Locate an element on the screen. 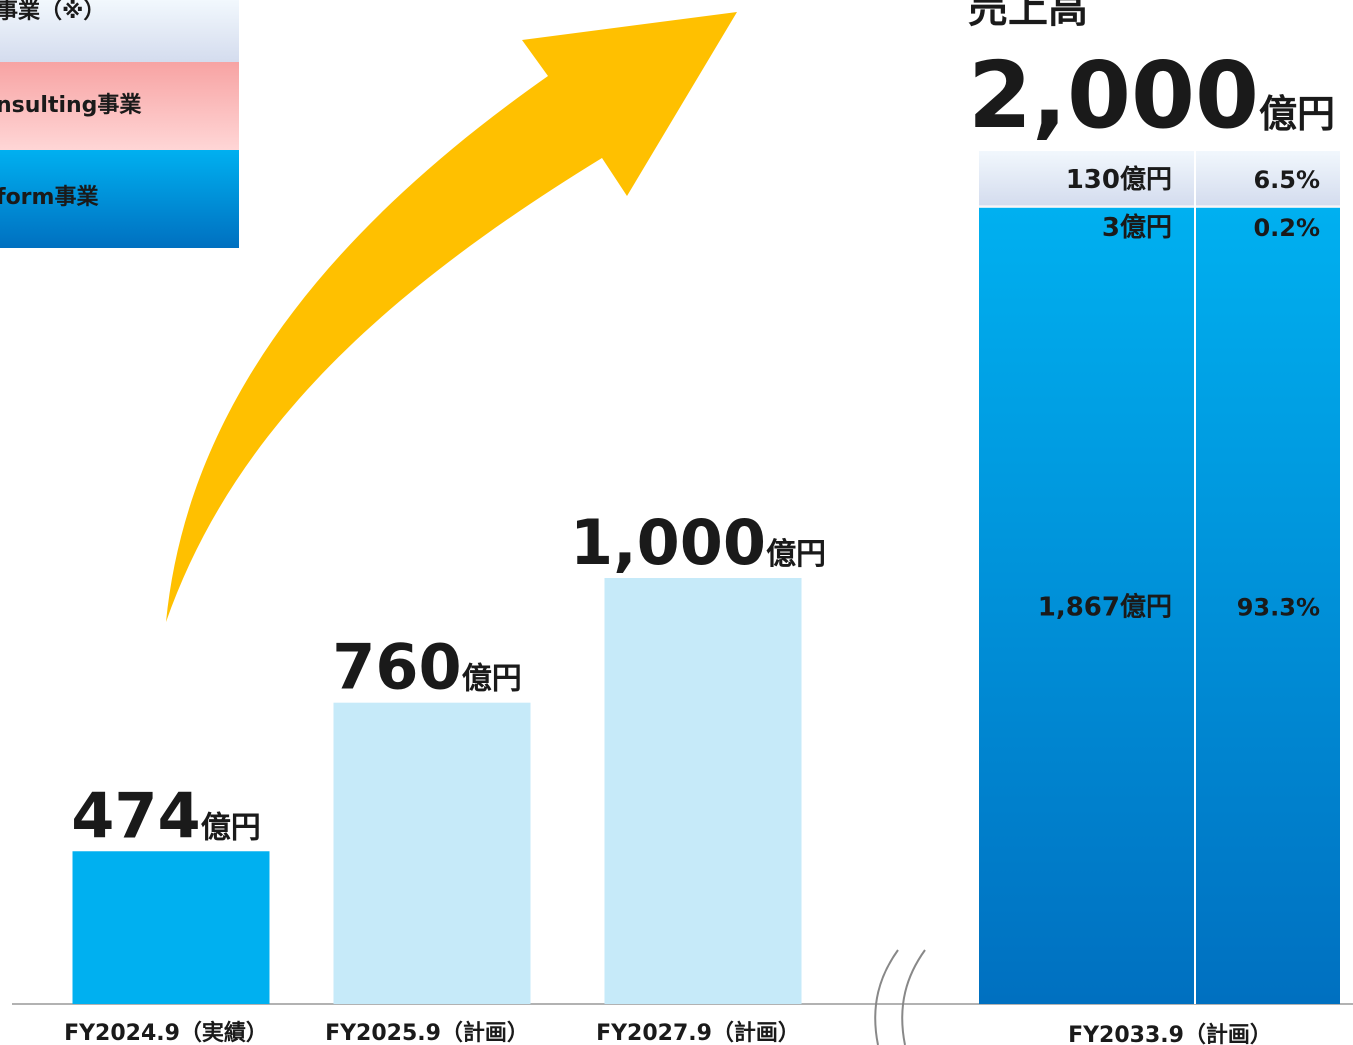 Image resolution: width=1353 pixels, height=1045 pixels. segment-number: 130 is located at coordinates (1093, 180).